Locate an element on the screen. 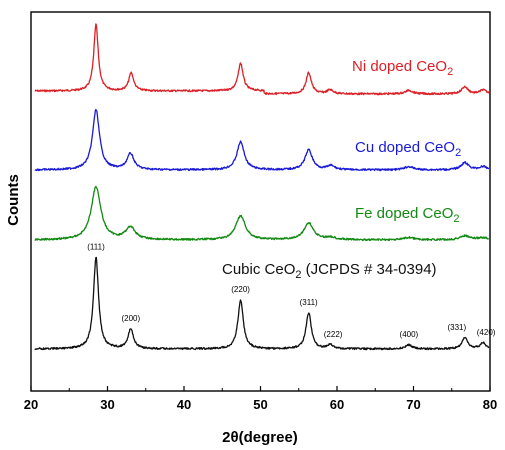 This screenshot has width=505, height=450. peak-label: (420) is located at coordinates (486, 332).